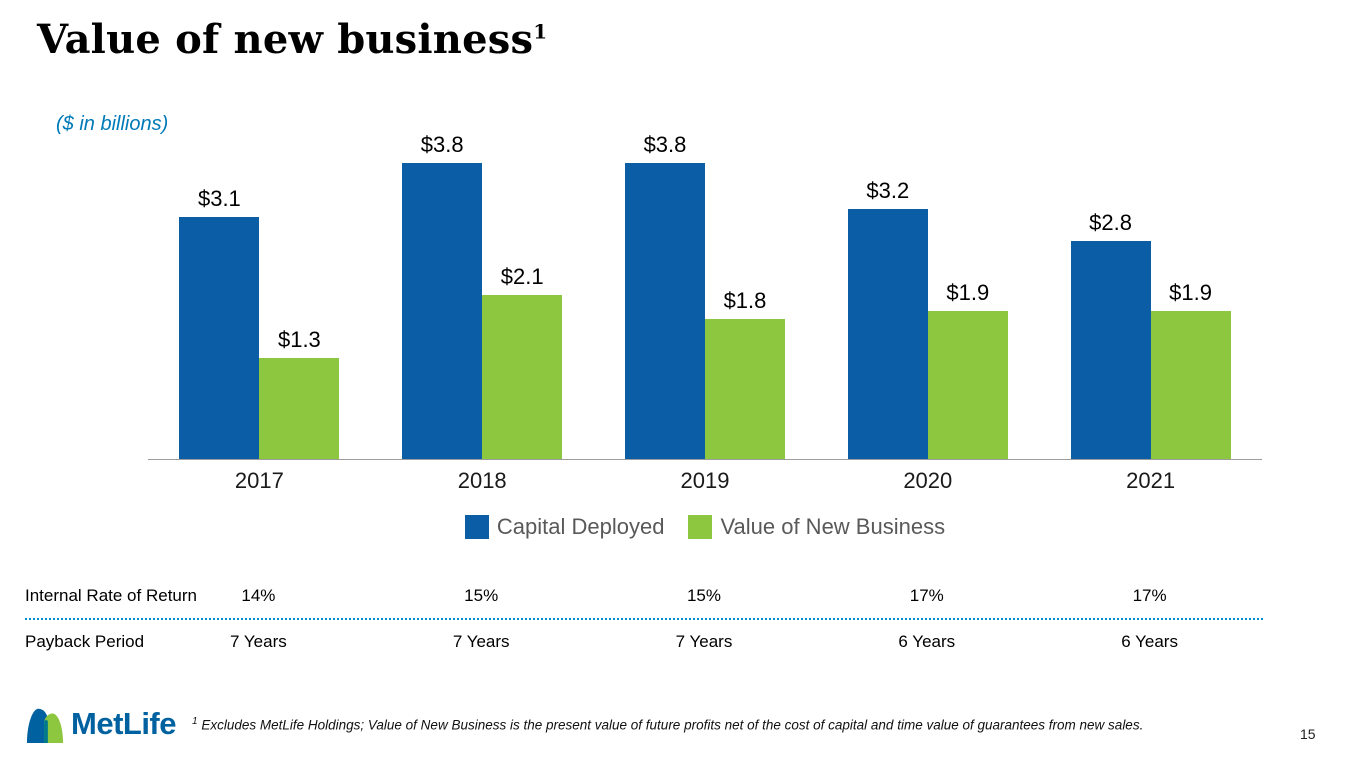 The height and width of the screenshot is (769, 1365). I want to click on capital-deployed-bar-2020: $3.2, so click(887, 318).